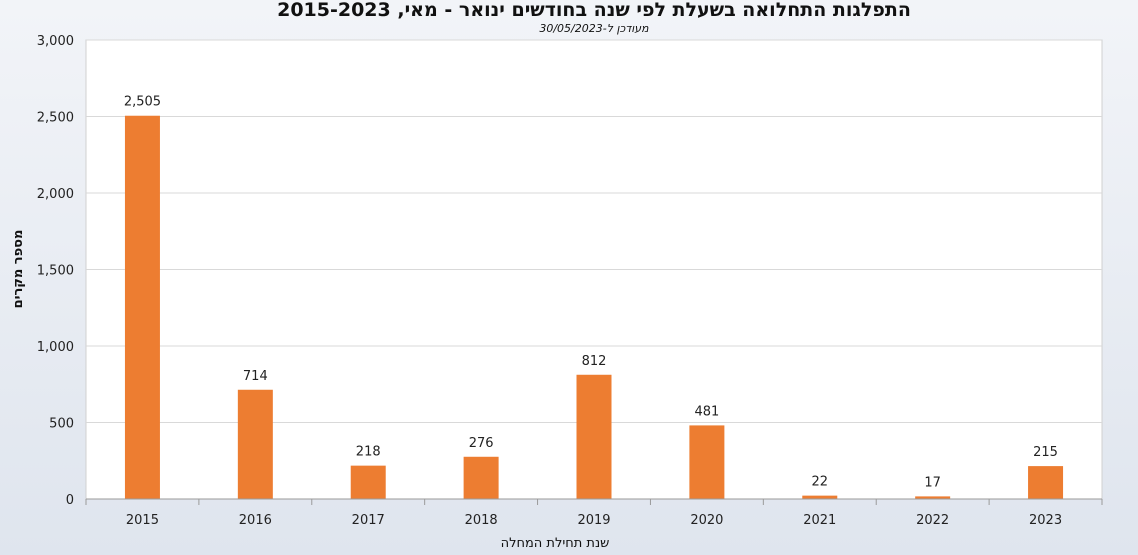 The width and height of the screenshot is (1138, 555). What do you see at coordinates (368, 520) in the screenshot?
I see `x-tick-label: 2017` at bounding box center [368, 520].